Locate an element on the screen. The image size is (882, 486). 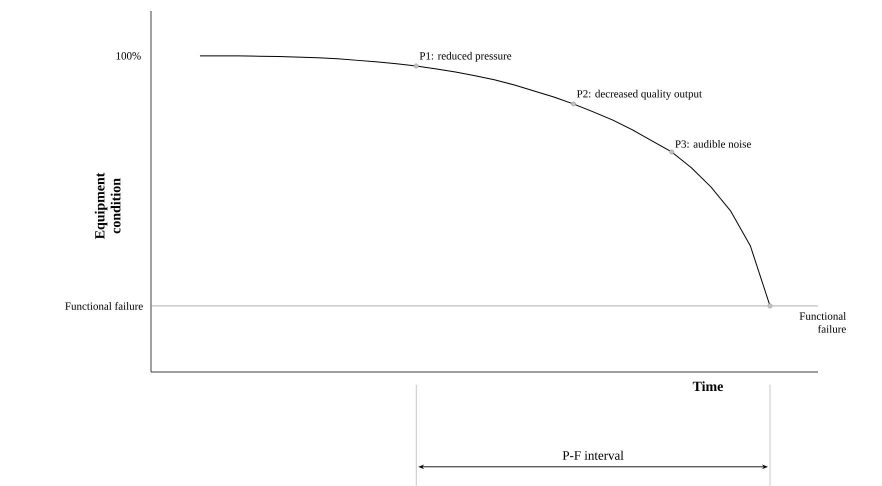
annotation: P1: reduced pressure is located at coordinates (466, 57).